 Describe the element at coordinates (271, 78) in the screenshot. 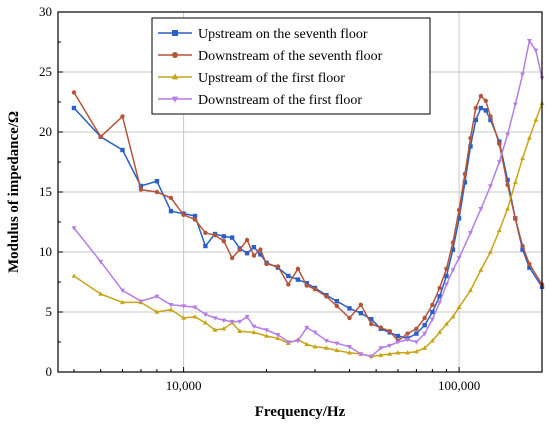

I see `legend-label: Upstream of the first floor` at that location.